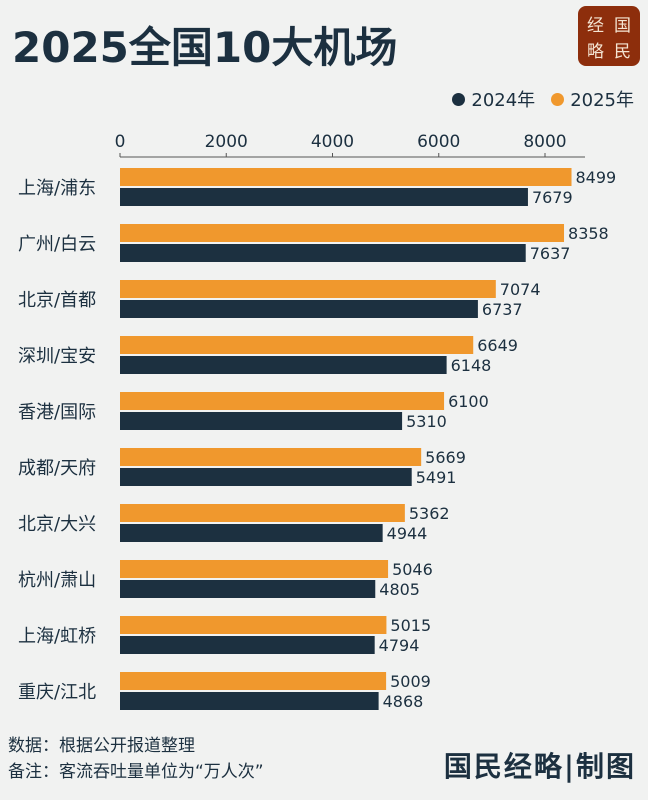  Describe the element at coordinates (539, 766) in the screenshot. I see `signature: 国民经略|制图` at that location.